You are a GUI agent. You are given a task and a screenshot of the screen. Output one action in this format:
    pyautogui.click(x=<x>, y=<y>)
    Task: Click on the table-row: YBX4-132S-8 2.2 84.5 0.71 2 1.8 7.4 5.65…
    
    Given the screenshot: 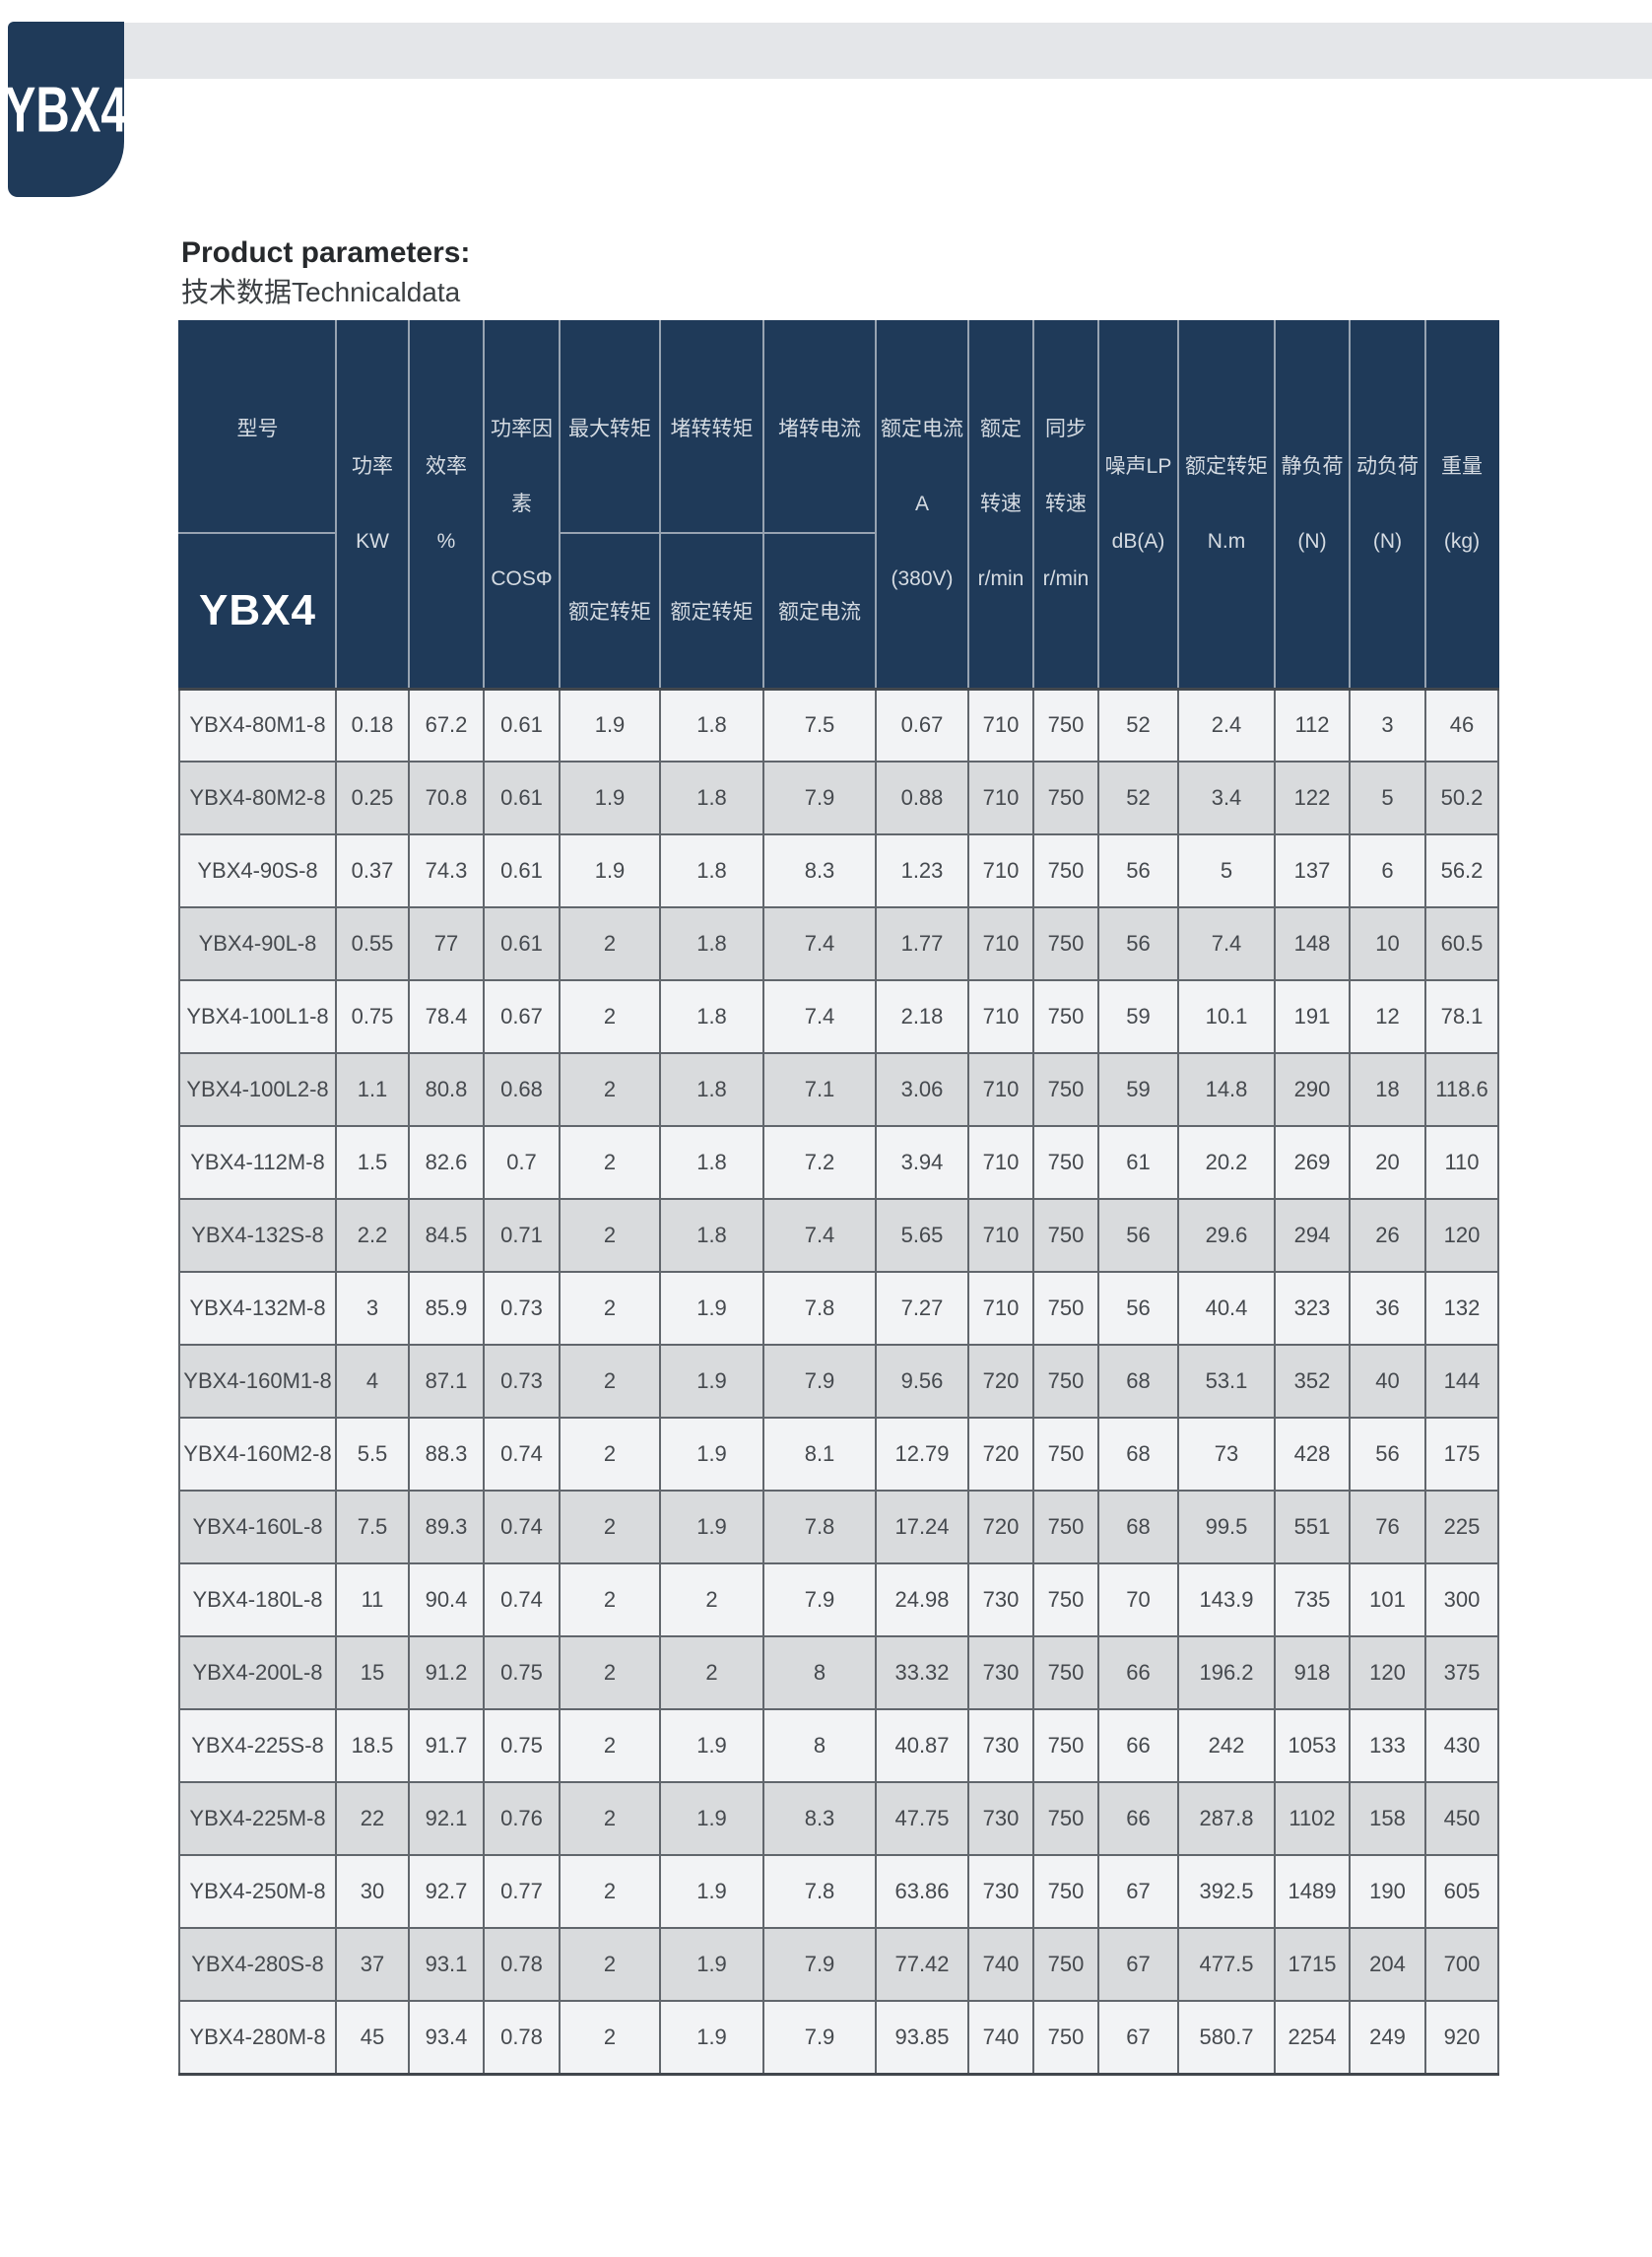 What is the action you would take?
    pyautogui.click(x=838, y=1235)
    